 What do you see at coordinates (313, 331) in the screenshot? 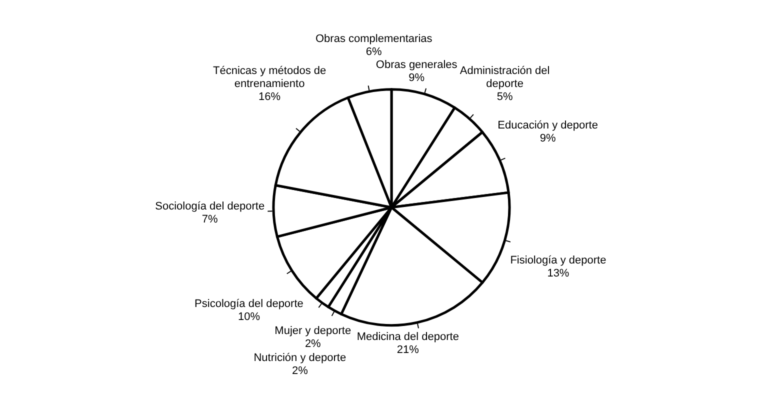
I see `slice-label: Mujer y deporte` at bounding box center [313, 331].